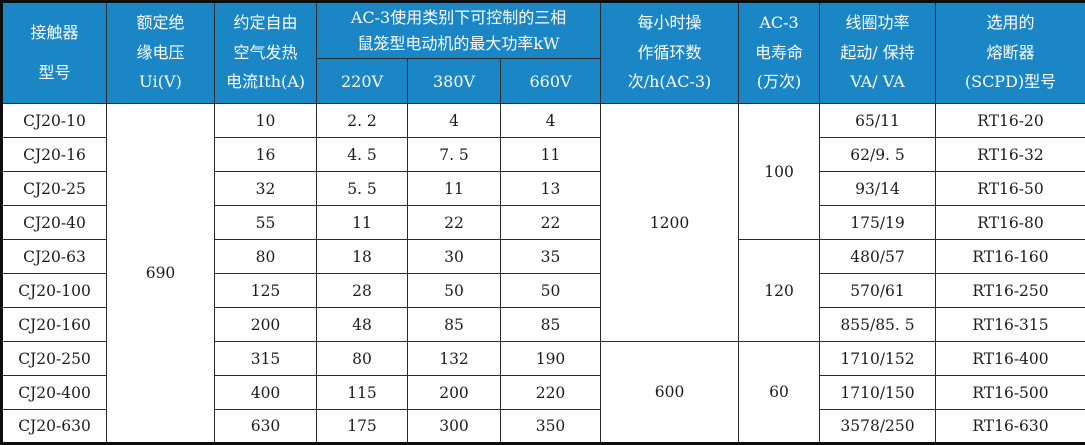 This screenshot has width=1085, height=445. What do you see at coordinates (362, 257) in the screenshot?
I see `cell-p220: 18` at bounding box center [362, 257].